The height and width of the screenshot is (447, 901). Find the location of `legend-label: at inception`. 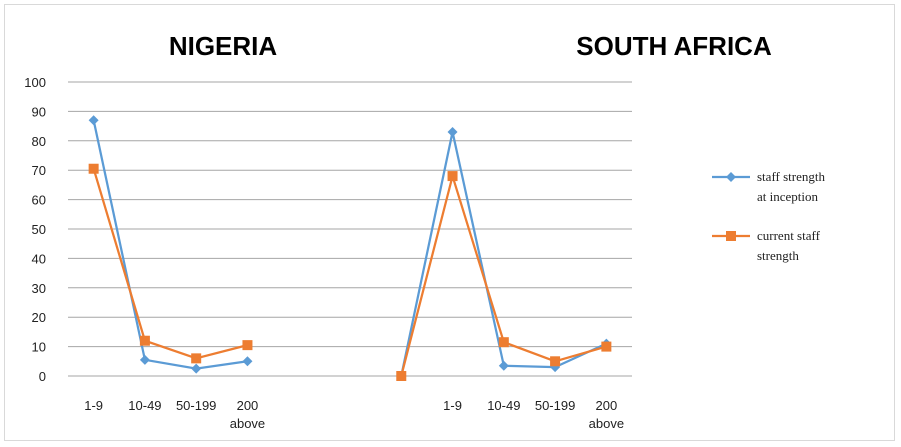

legend-label: at inception is located at coordinates (788, 196).